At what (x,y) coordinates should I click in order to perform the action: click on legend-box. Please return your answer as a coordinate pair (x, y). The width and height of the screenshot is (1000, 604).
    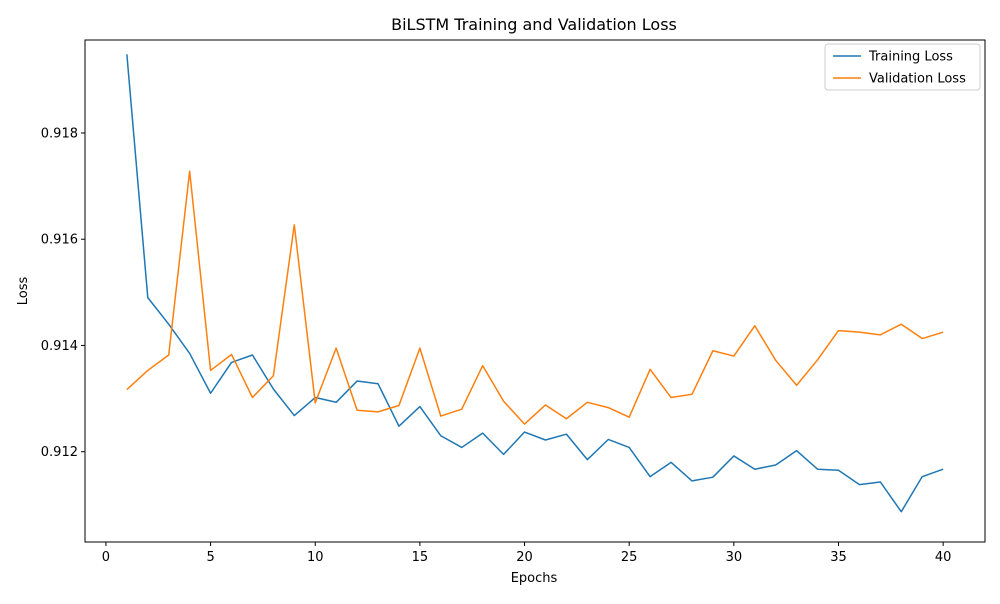
    Looking at the image, I should click on (902, 67).